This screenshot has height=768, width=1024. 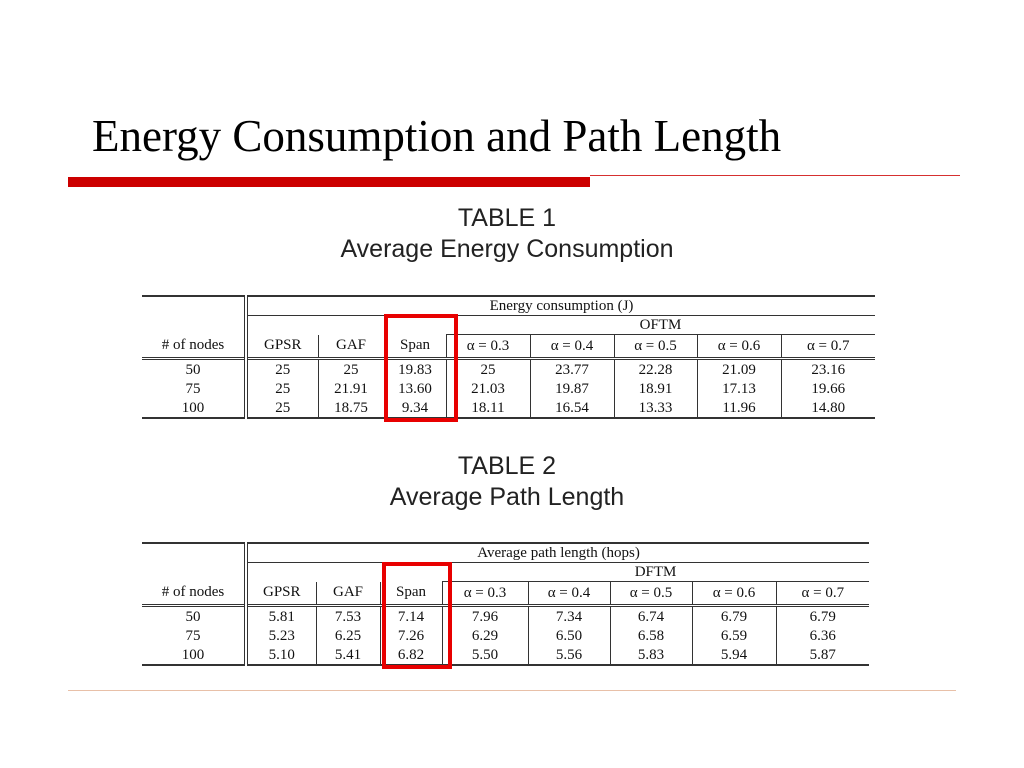 I want to click on table-cell: 5.94, so click(x=734, y=655).